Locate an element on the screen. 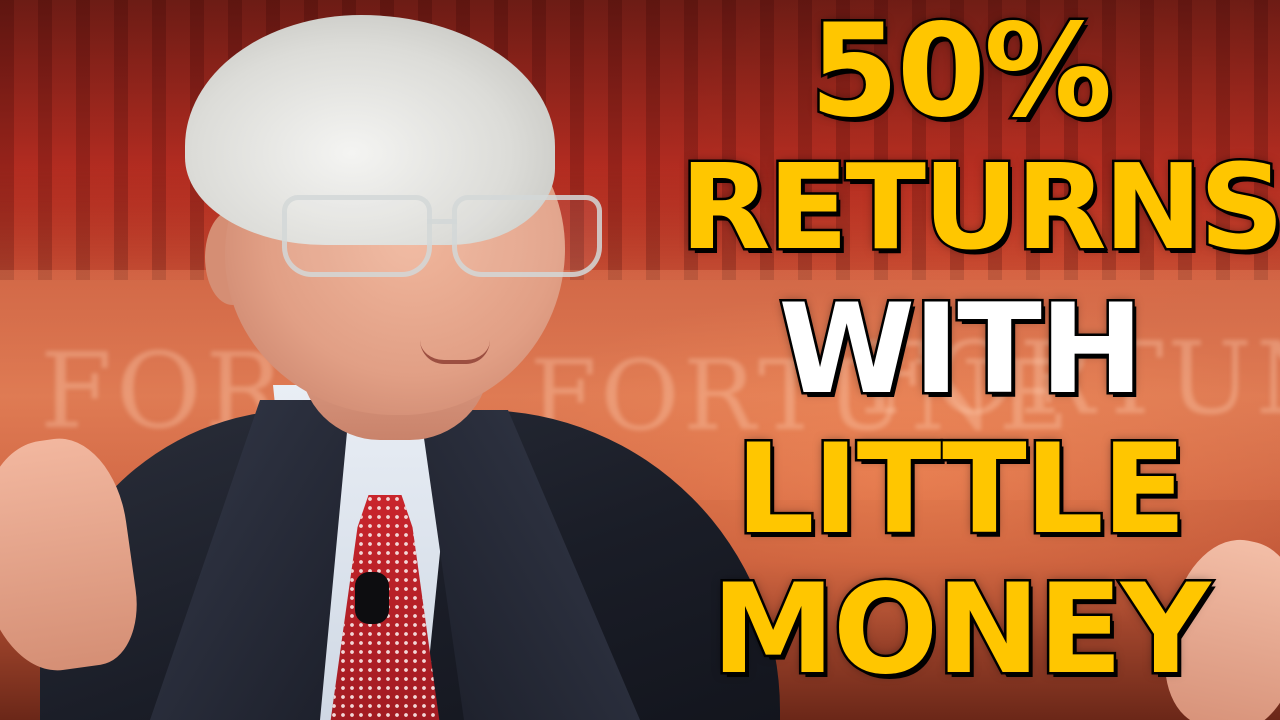  headline-line-2: RETURNS is located at coordinates (979, 207).